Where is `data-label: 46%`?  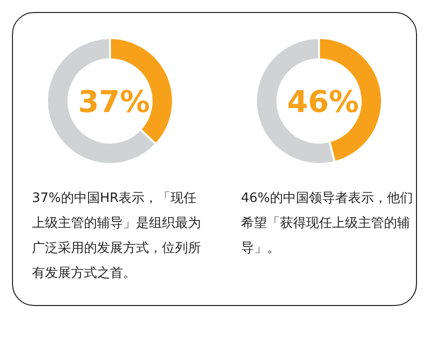
data-label: 46% is located at coordinates (323, 102).